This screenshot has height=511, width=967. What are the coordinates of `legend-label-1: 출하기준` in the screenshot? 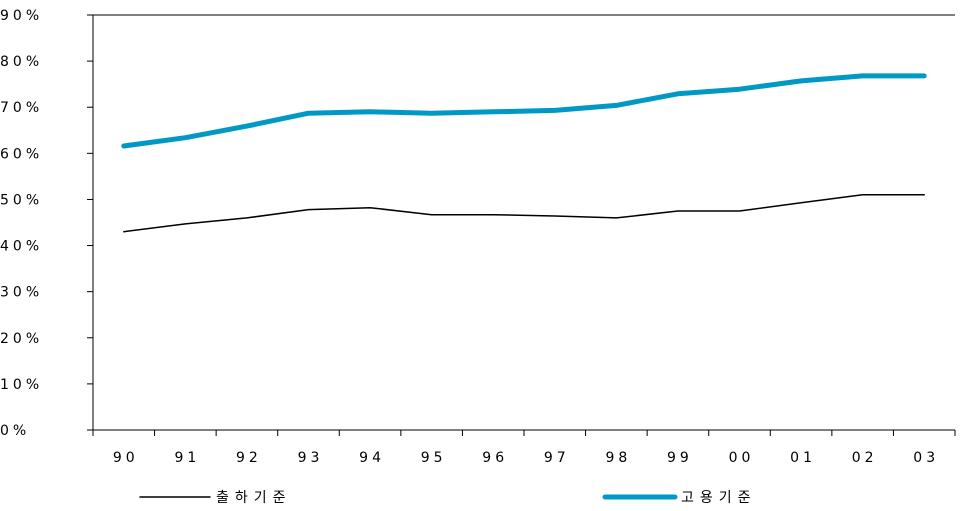 It's located at (254, 498).